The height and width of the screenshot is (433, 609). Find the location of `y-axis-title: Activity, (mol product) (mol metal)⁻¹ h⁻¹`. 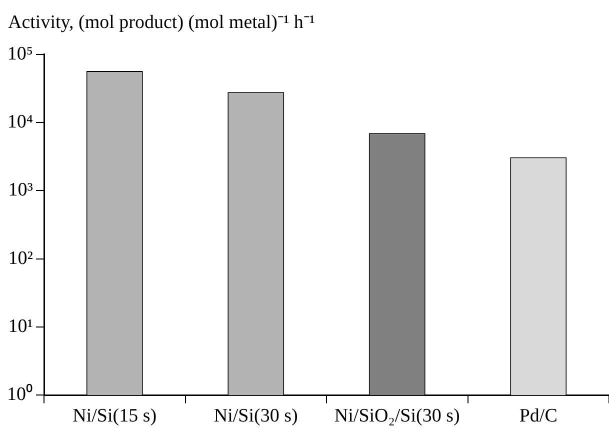

y-axis-title: Activity, (mol product) (mol metal)⁻¹ h⁻¹ is located at coordinates (162, 22).